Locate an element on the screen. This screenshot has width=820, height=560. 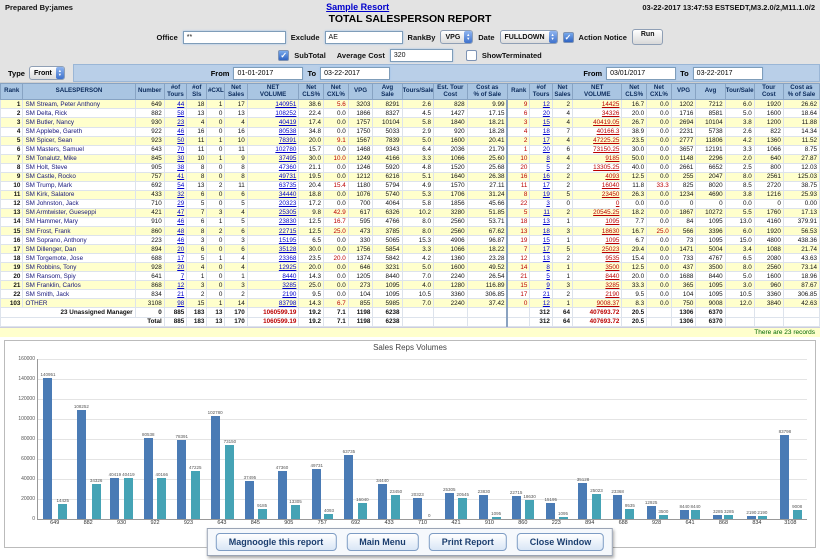
column-header: SALESPERSON is located at coordinates (79, 91).